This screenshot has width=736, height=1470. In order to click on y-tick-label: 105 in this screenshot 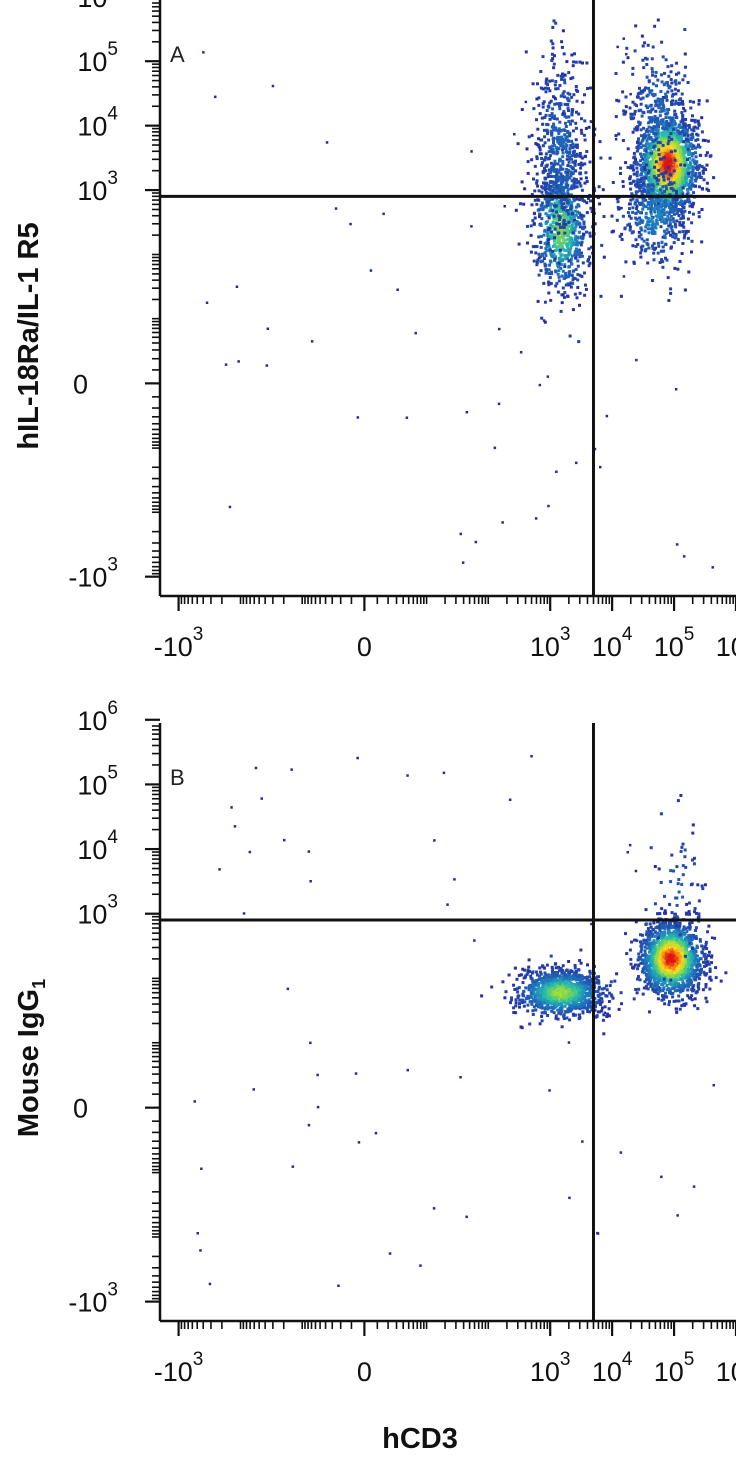, I will do `click(97, 58)`.